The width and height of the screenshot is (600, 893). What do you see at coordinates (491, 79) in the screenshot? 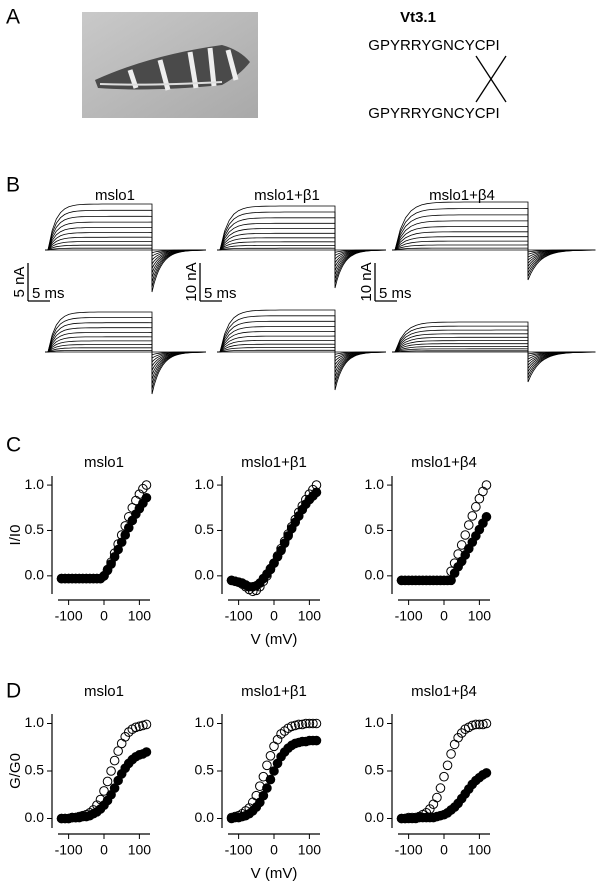
I see `disulfide-cross` at bounding box center [491, 79].